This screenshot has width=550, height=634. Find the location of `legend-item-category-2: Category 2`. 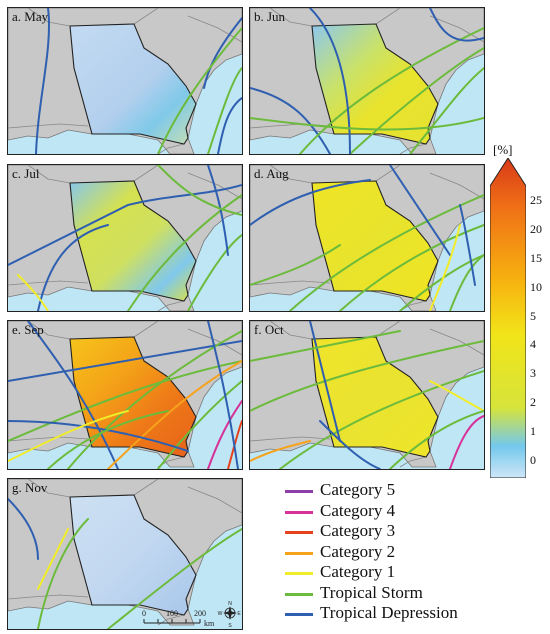

legend-item-category-2: Category 2 is located at coordinates (410, 552).